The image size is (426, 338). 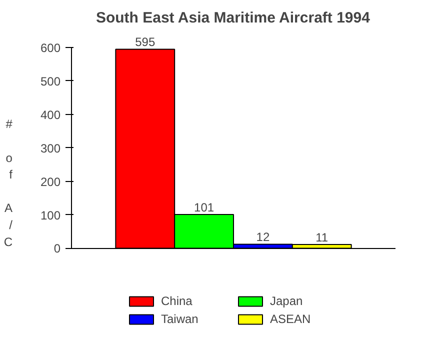 I want to click on y-tick-label: 400, so click(x=50, y=115).